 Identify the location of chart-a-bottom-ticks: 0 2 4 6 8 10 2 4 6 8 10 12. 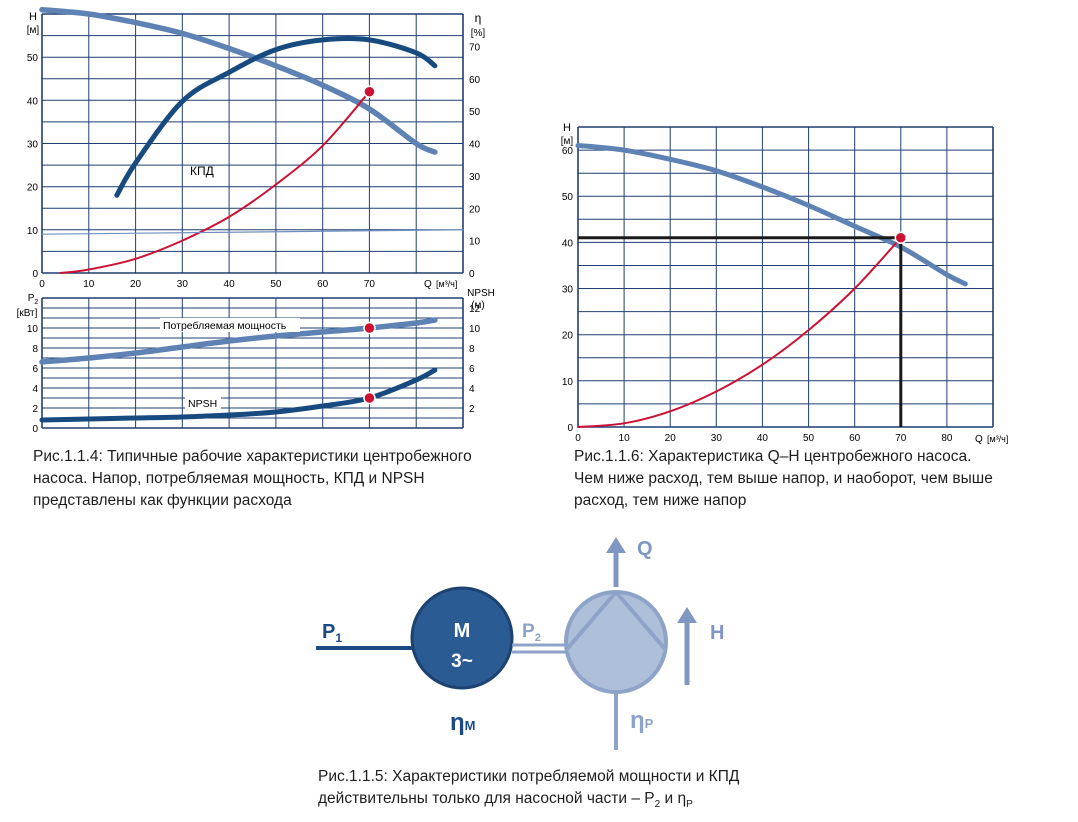
(254, 369).